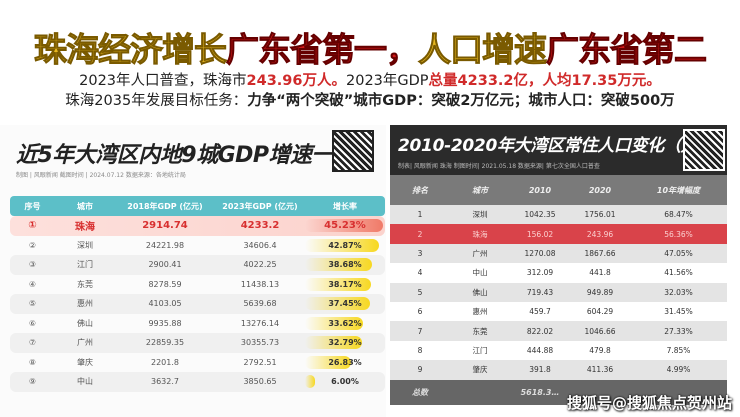  What do you see at coordinates (260, 206) in the screenshot?
I see `column-header: 2023年GDP (亿元)` at bounding box center [260, 206].